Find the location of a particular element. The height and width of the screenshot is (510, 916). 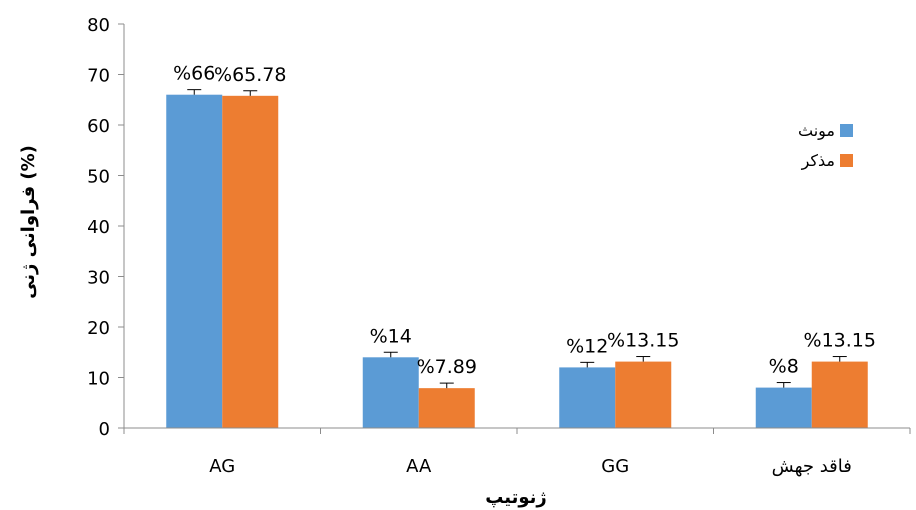

legend-label: مونث is located at coordinates (816, 131).